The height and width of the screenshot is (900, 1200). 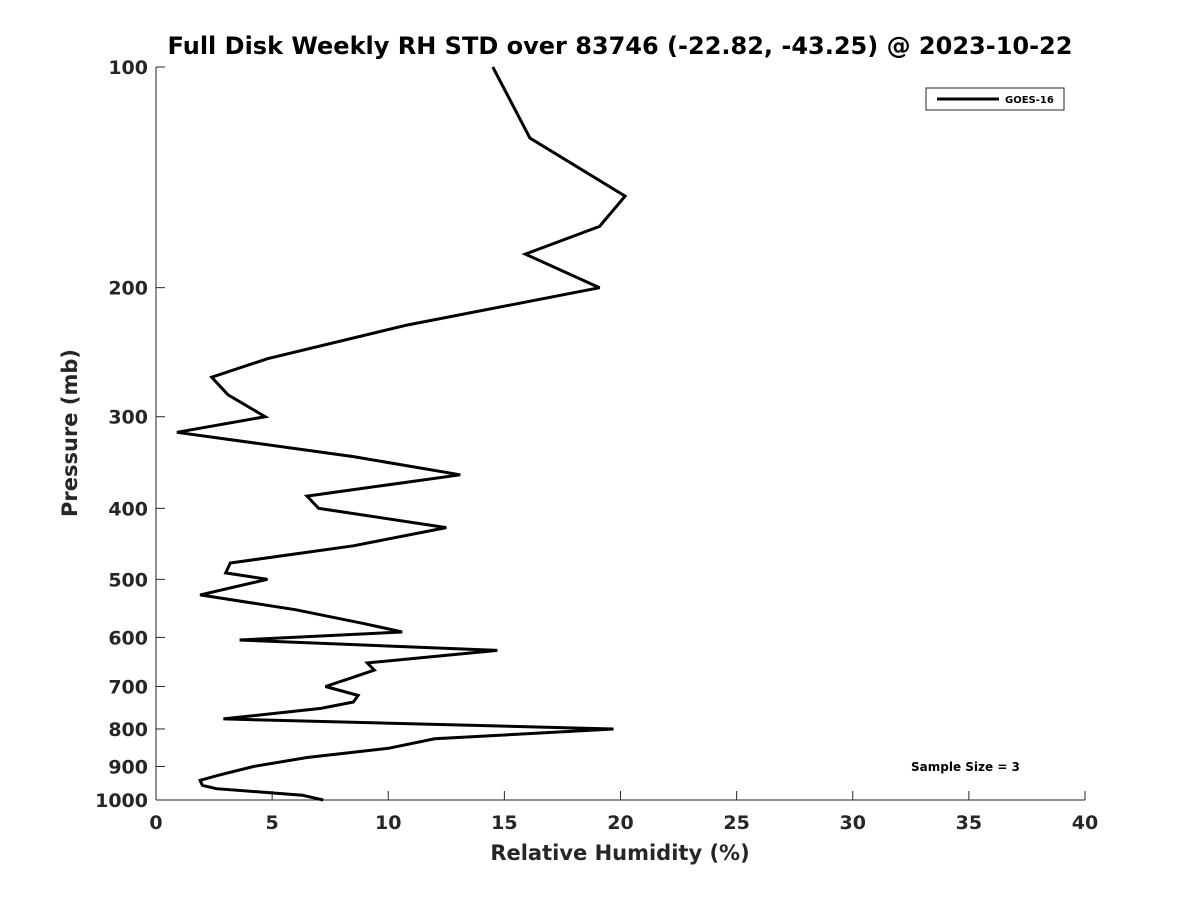 I want to click on y-axis-label: Pressure (mb), so click(x=70, y=433).